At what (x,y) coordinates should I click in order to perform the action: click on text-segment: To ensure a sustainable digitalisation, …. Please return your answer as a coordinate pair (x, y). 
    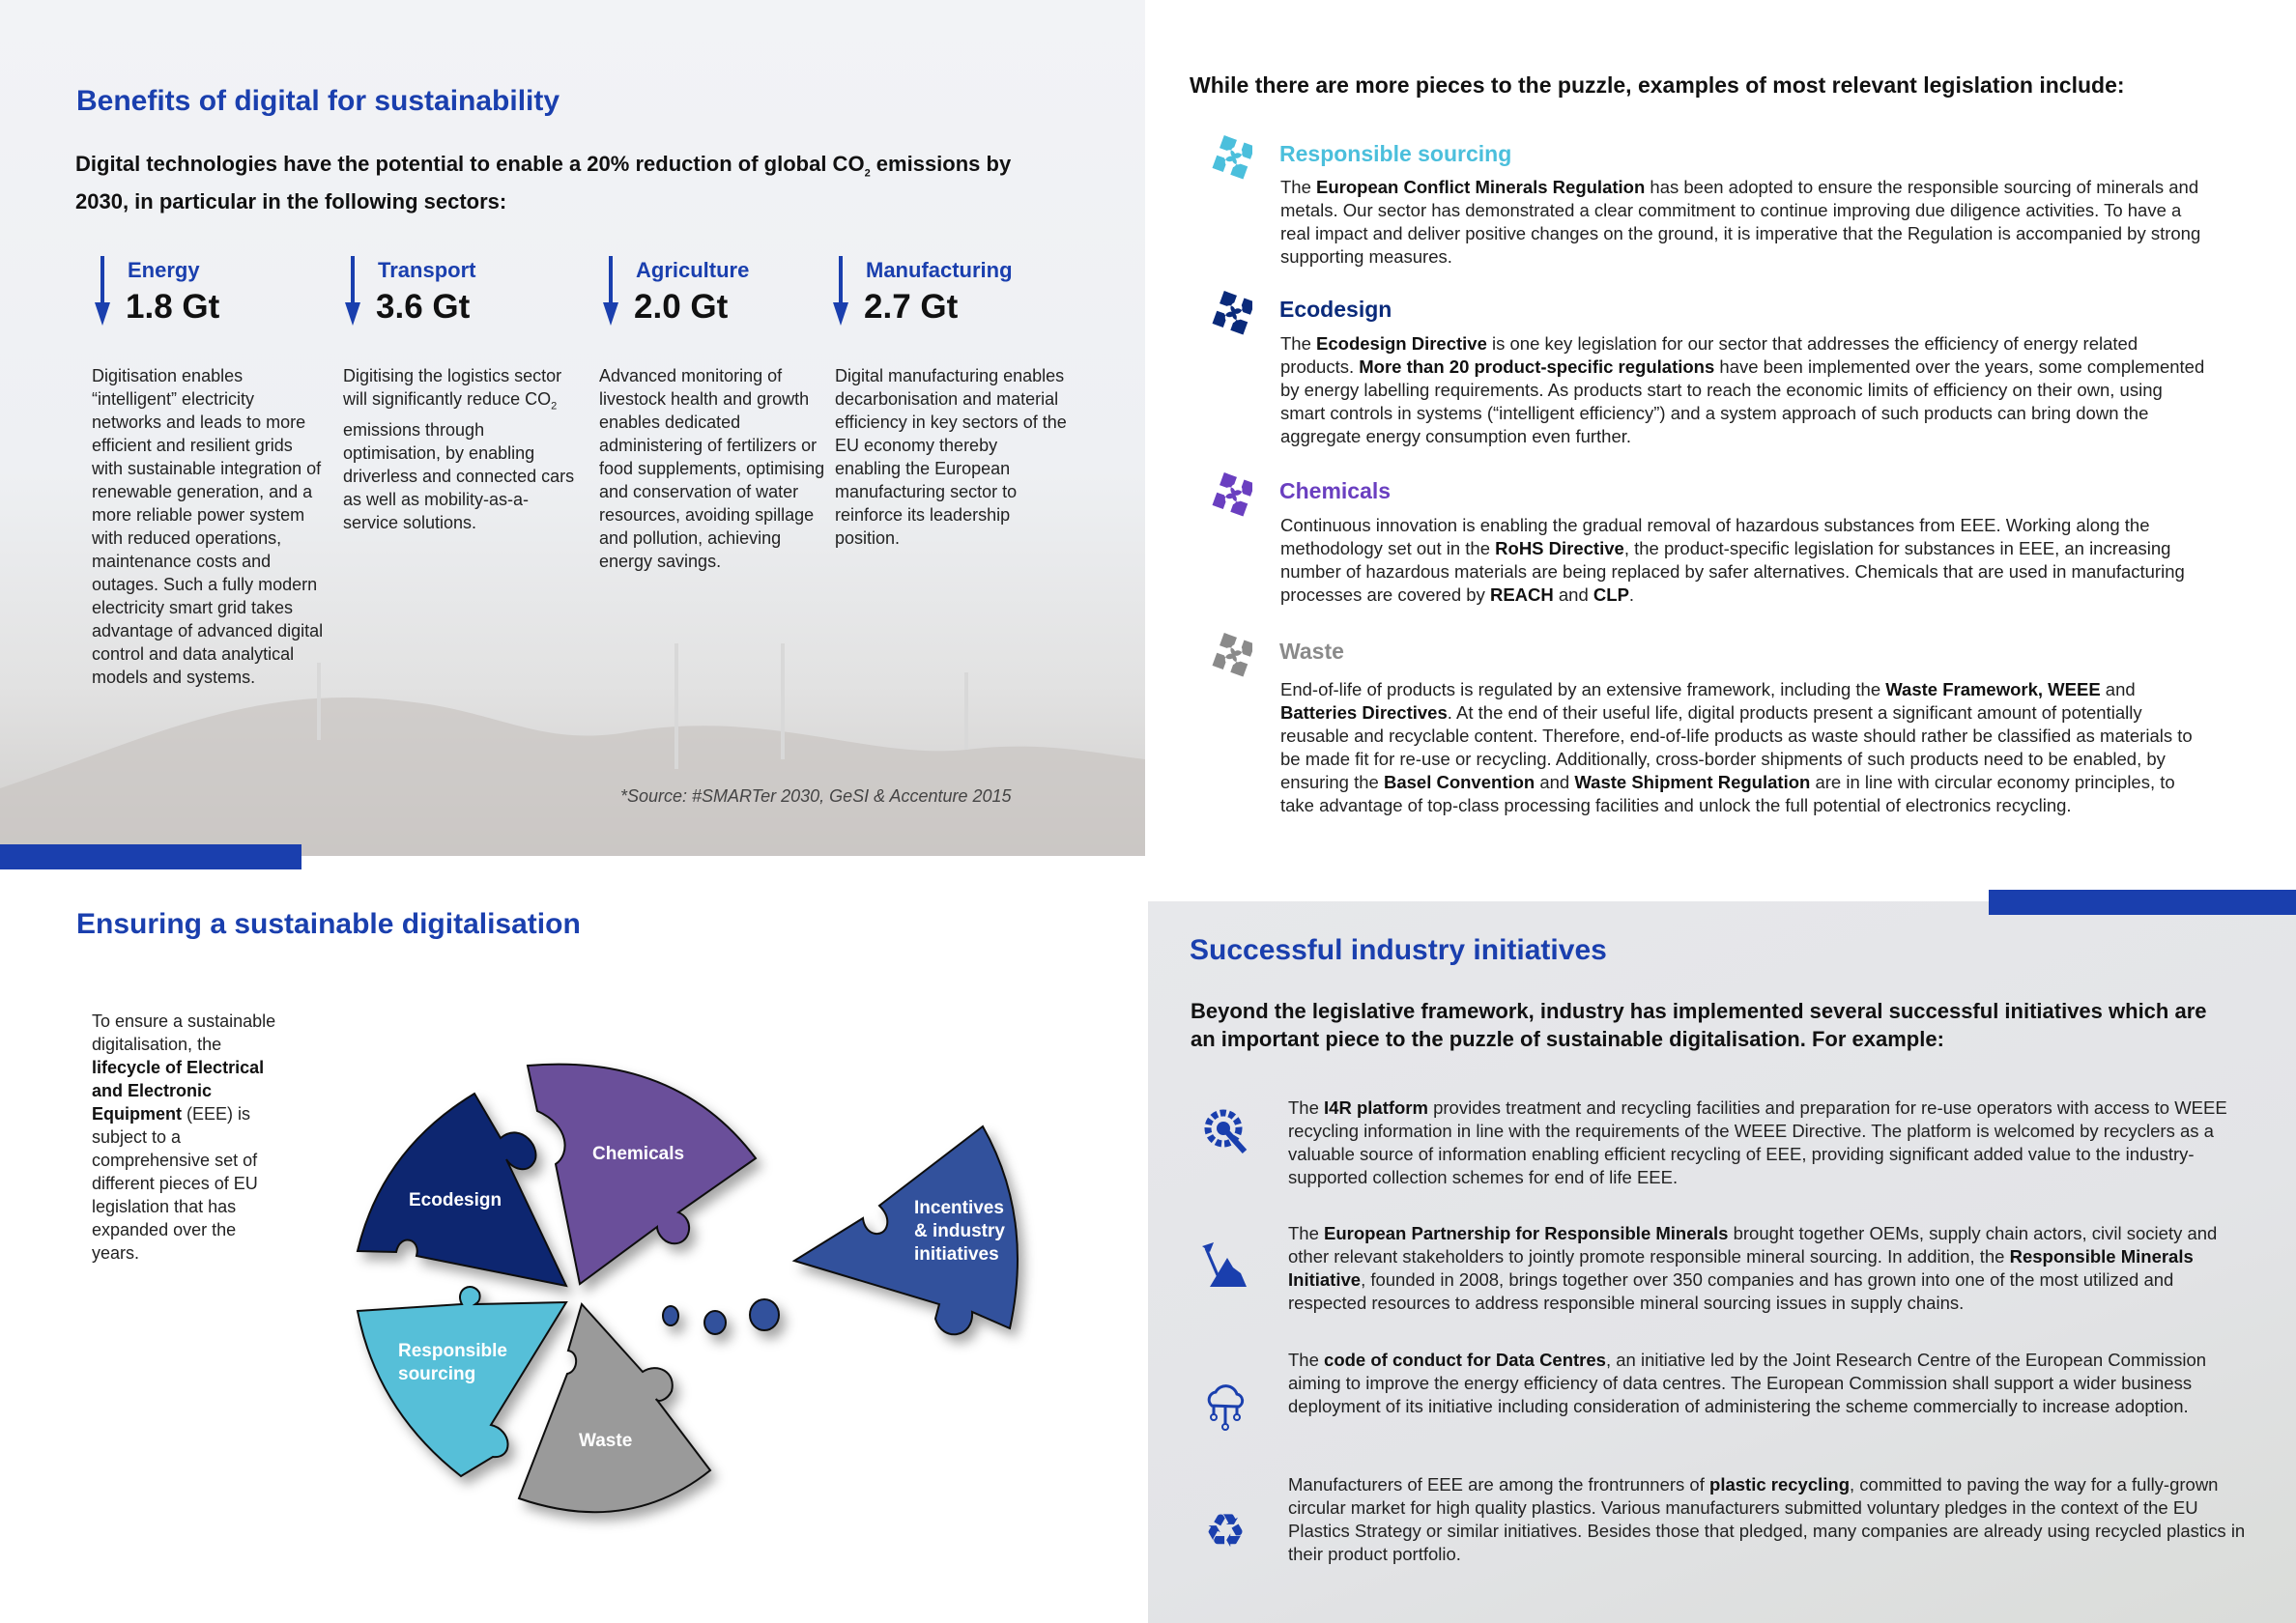
    Looking at the image, I should click on (184, 1032).